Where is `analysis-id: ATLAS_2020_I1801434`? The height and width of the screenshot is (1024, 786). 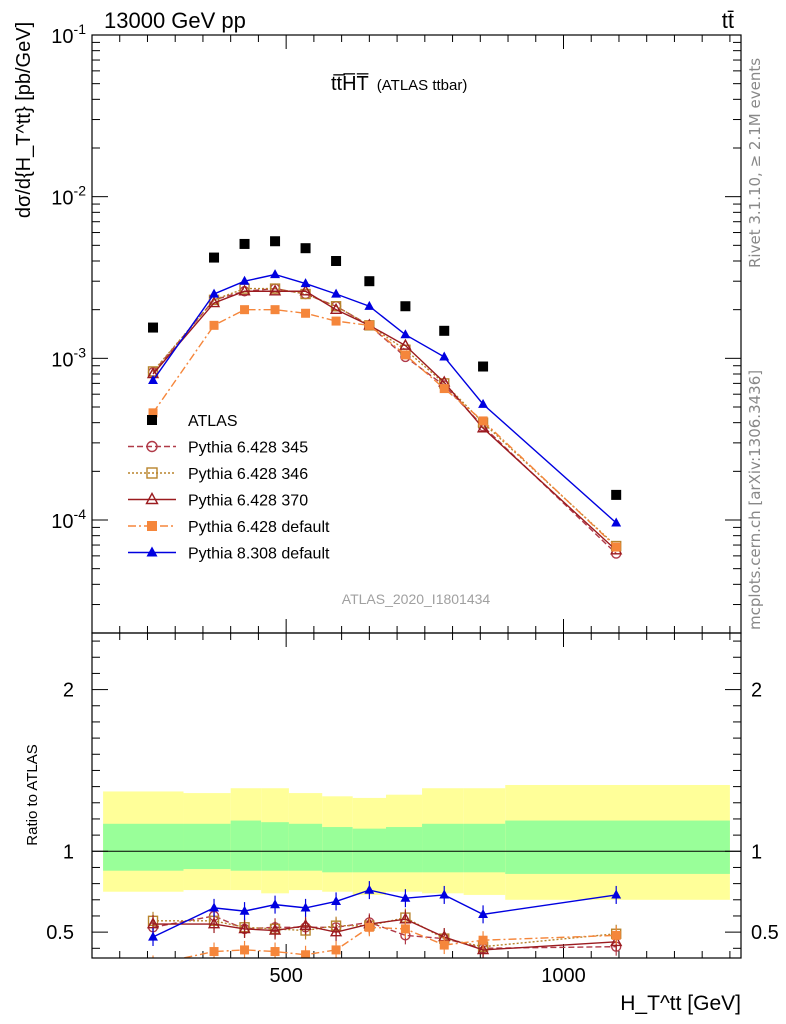 analysis-id: ATLAS_2020_I1801434 is located at coordinates (416, 599).